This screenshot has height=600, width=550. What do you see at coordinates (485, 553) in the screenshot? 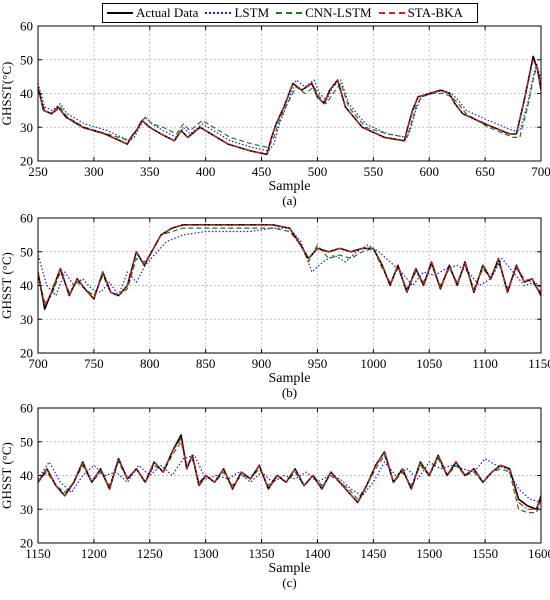
I see `x-tick-label: 1550` at bounding box center [485, 553].